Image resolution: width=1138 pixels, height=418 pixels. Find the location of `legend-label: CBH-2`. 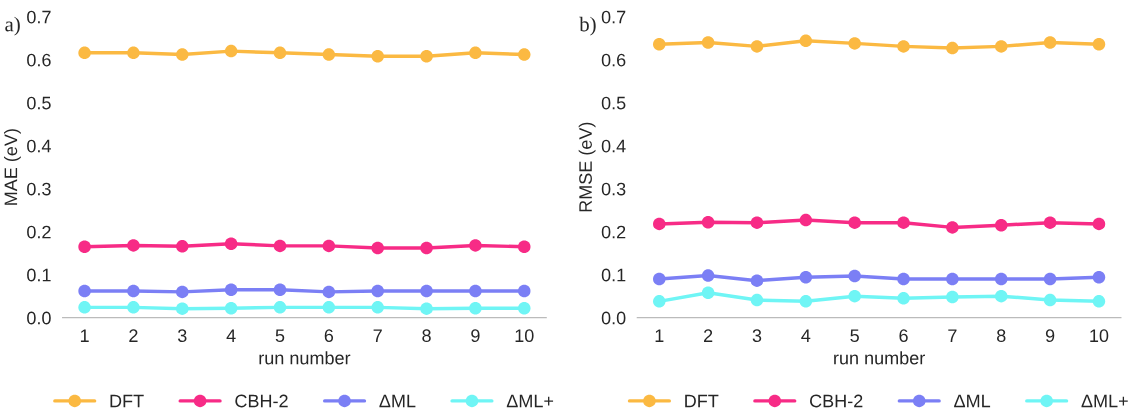

legend-label: CBH-2 is located at coordinates (836, 401).